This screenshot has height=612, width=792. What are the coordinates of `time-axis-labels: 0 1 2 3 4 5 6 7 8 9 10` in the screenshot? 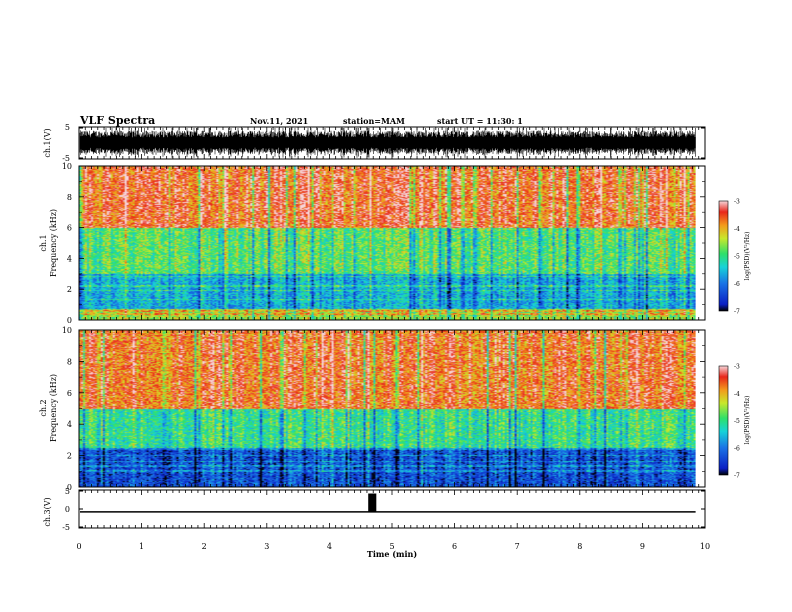 It's located at (393, 546).